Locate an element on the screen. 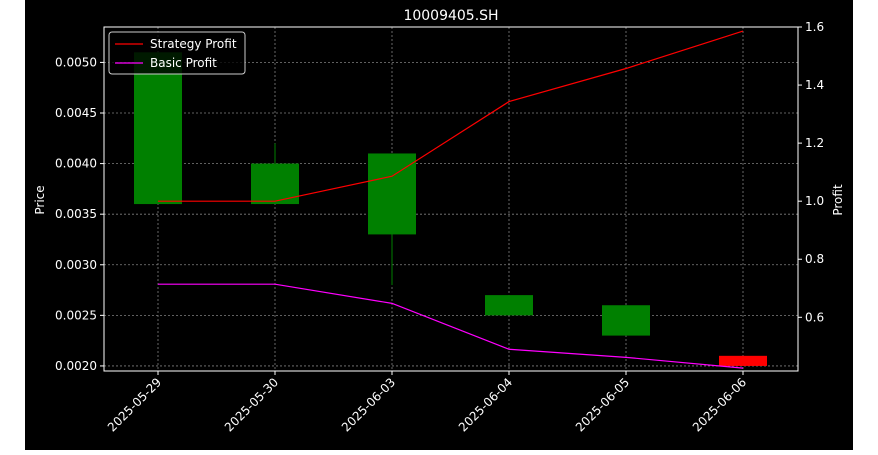 This screenshot has height=455, width=878. y-tick-label-left: 0.0025 is located at coordinates (76, 315).